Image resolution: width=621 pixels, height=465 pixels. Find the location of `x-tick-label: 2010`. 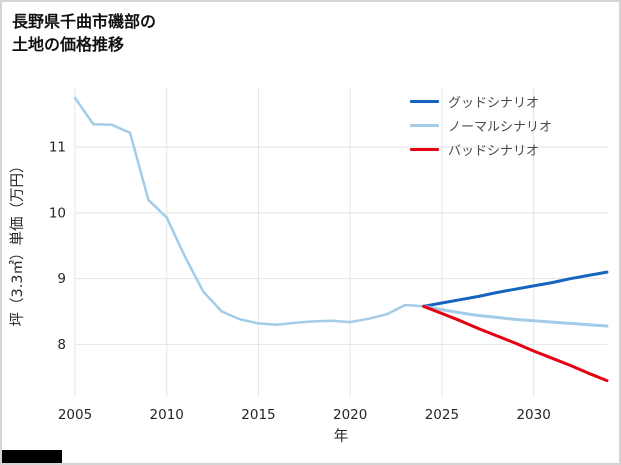

x-tick-label: 2010 is located at coordinates (167, 415).